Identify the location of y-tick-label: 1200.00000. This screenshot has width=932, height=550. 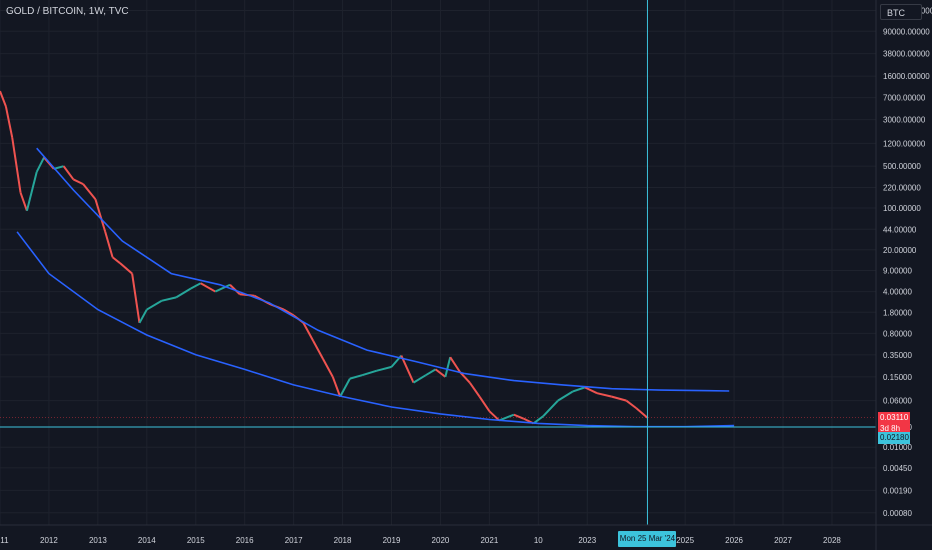
(904, 143).